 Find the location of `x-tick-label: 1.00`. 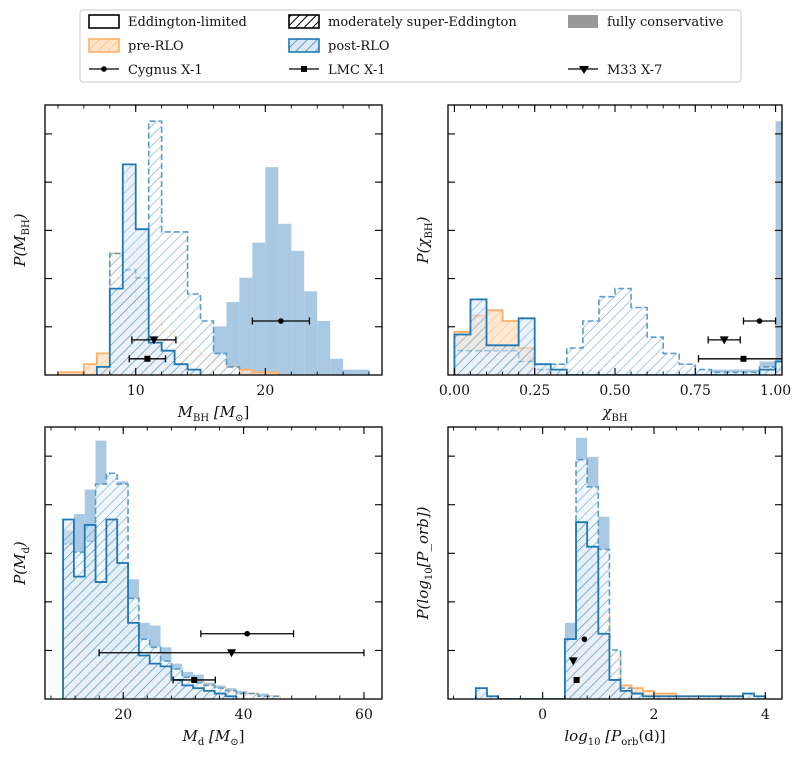

x-tick-label: 1.00 is located at coordinates (775, 391).